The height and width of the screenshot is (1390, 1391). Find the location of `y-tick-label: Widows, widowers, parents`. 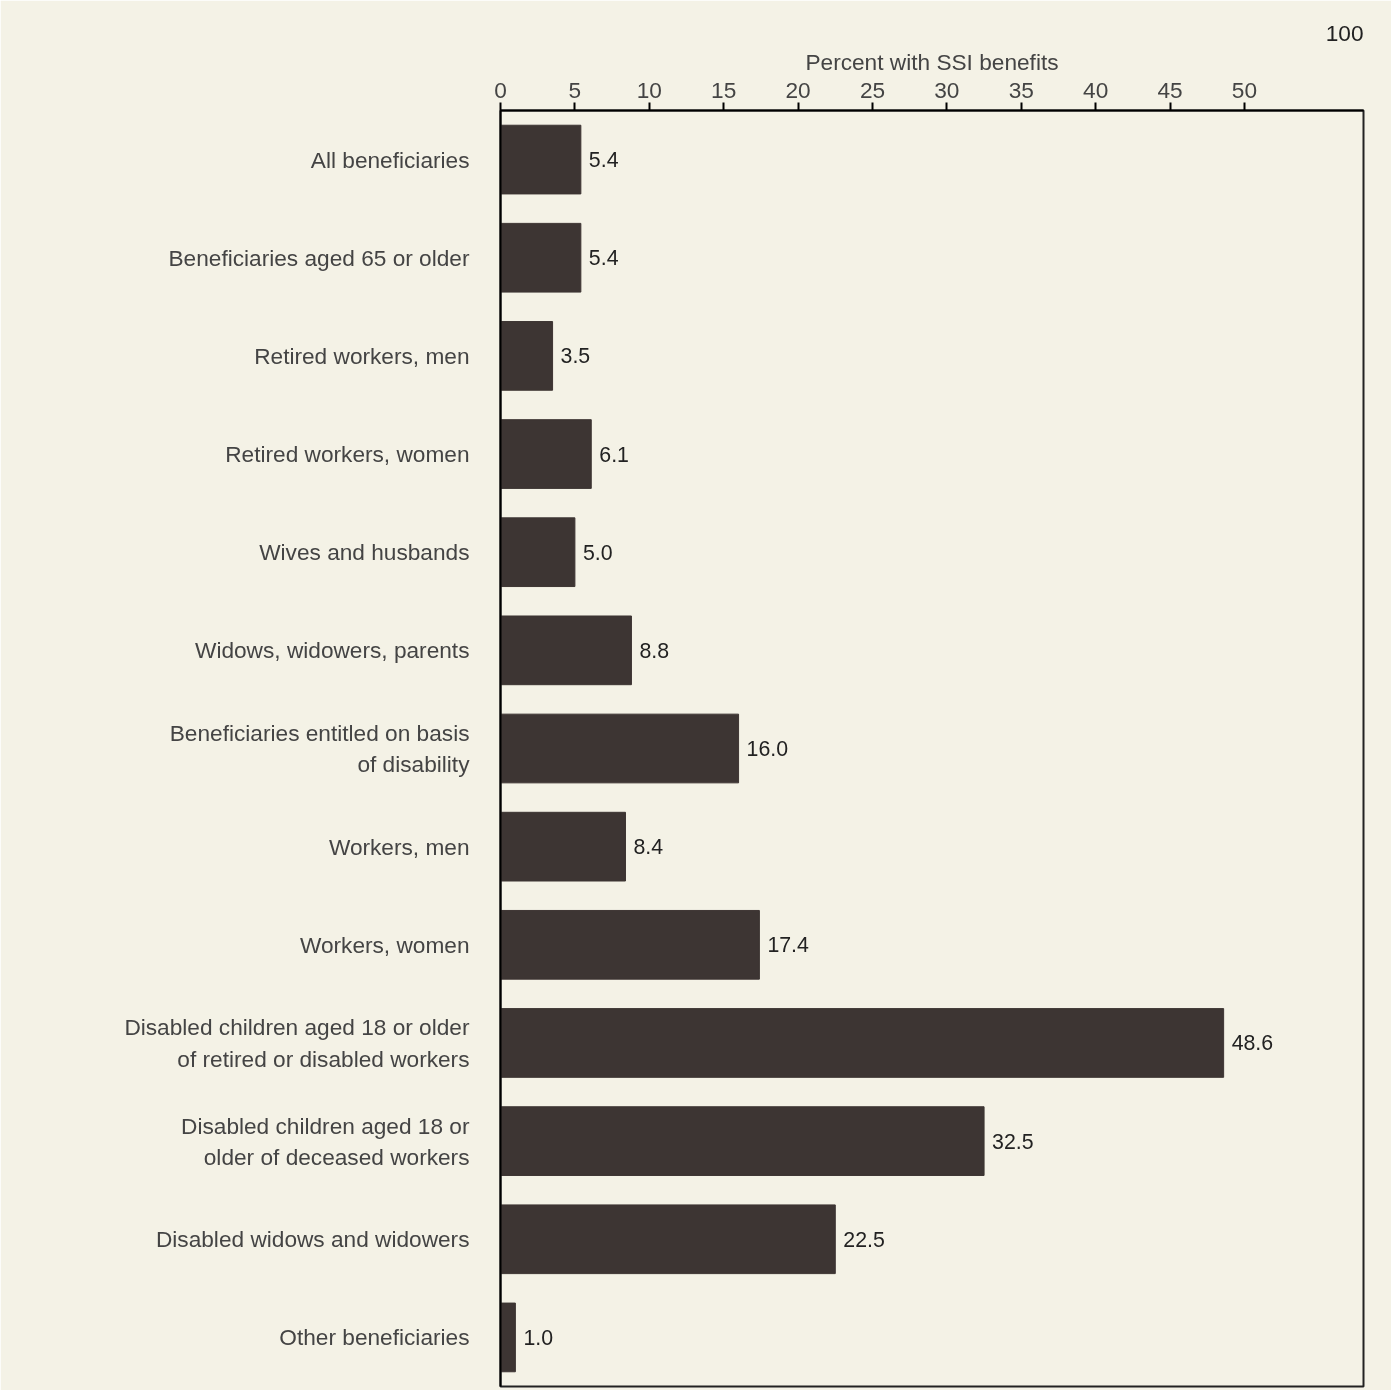

y-tick-label: Widows, widowers, parents is located at coordinates (332, 650).